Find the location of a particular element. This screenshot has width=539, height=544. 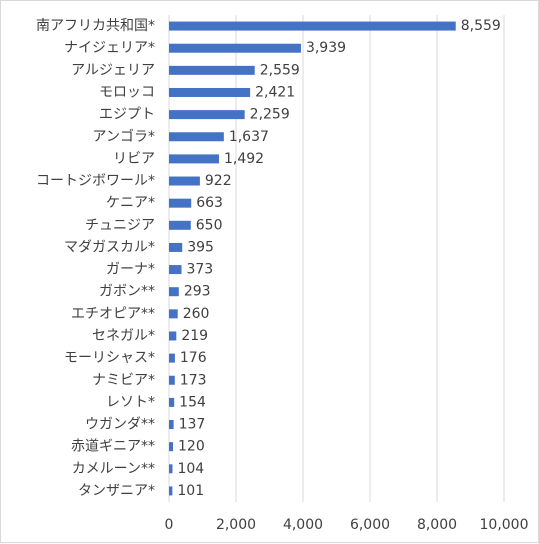

data-label: 293 is located at coordinates (197, 292).